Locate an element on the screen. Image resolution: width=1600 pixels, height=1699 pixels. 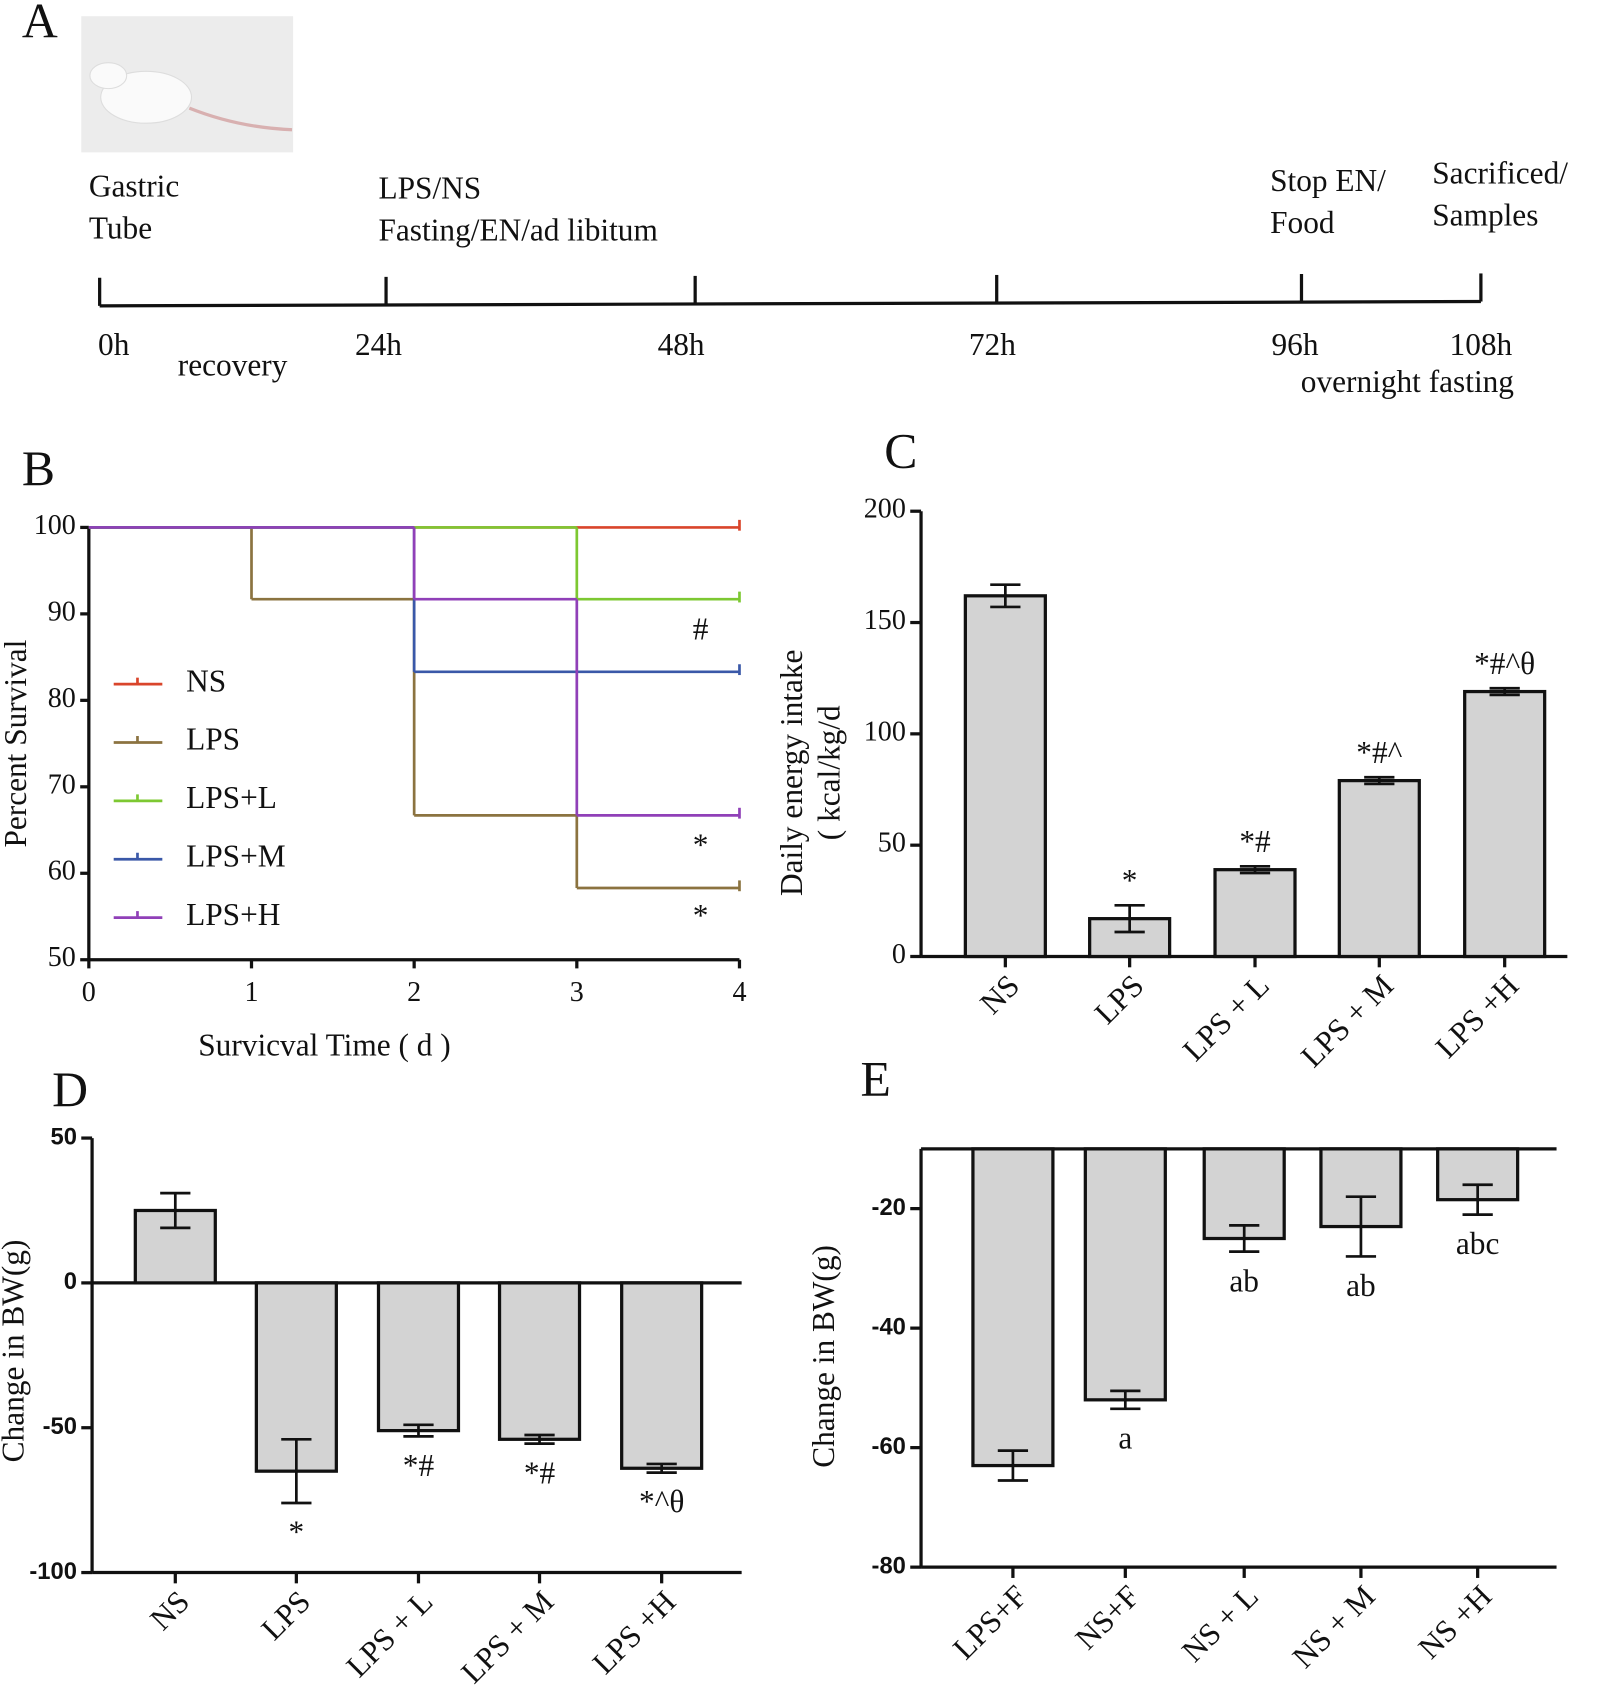
timeline-phase: overnight fasting is located at coordinates (1407, 381).